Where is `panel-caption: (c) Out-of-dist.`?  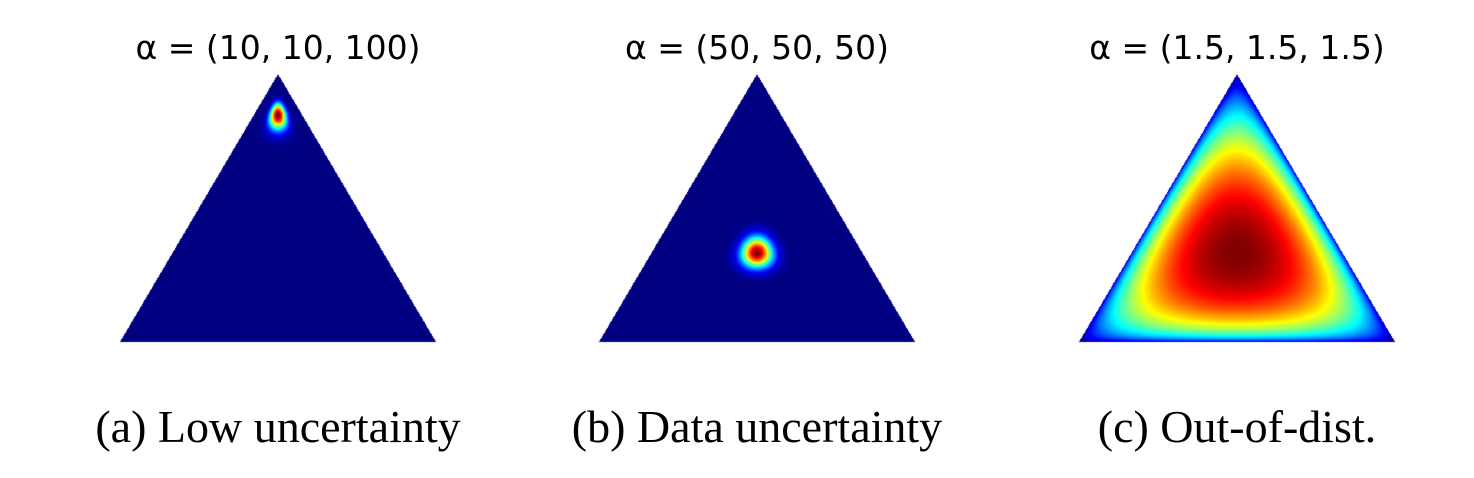
panel-caption: (c) Out-of-dist. is located at coordinates (1237, 426).